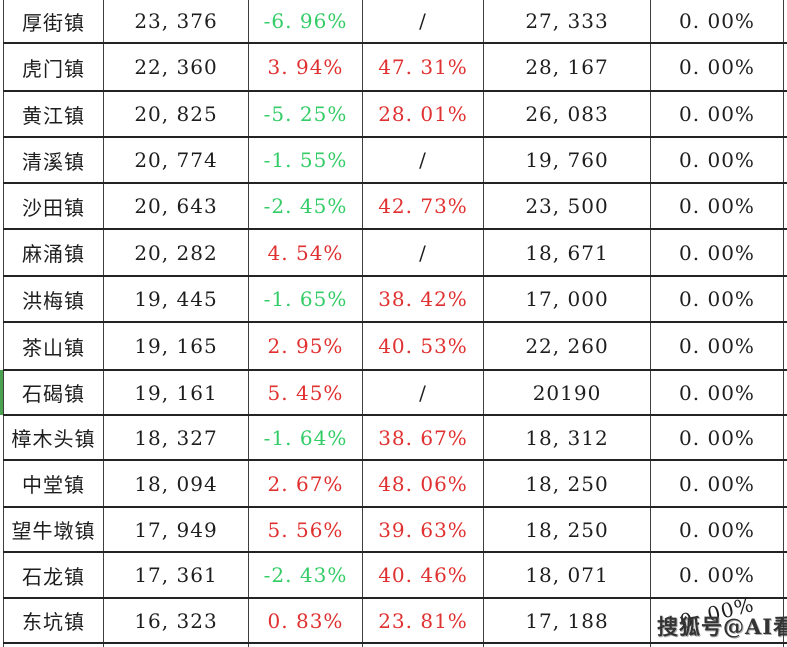 The image size is (787, 647). What do you see at coordinates (176, 159) in the screenshot?
I see `cell-value: 20, 774` at bounding box center [176, 159].